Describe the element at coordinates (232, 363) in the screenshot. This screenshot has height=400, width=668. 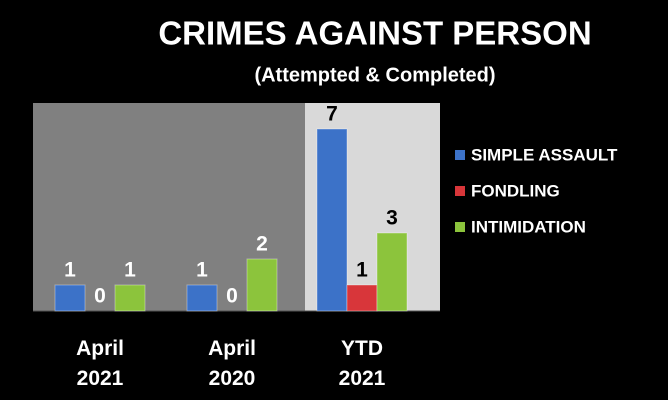
I see `x-tick-label: April 2020` at that location.